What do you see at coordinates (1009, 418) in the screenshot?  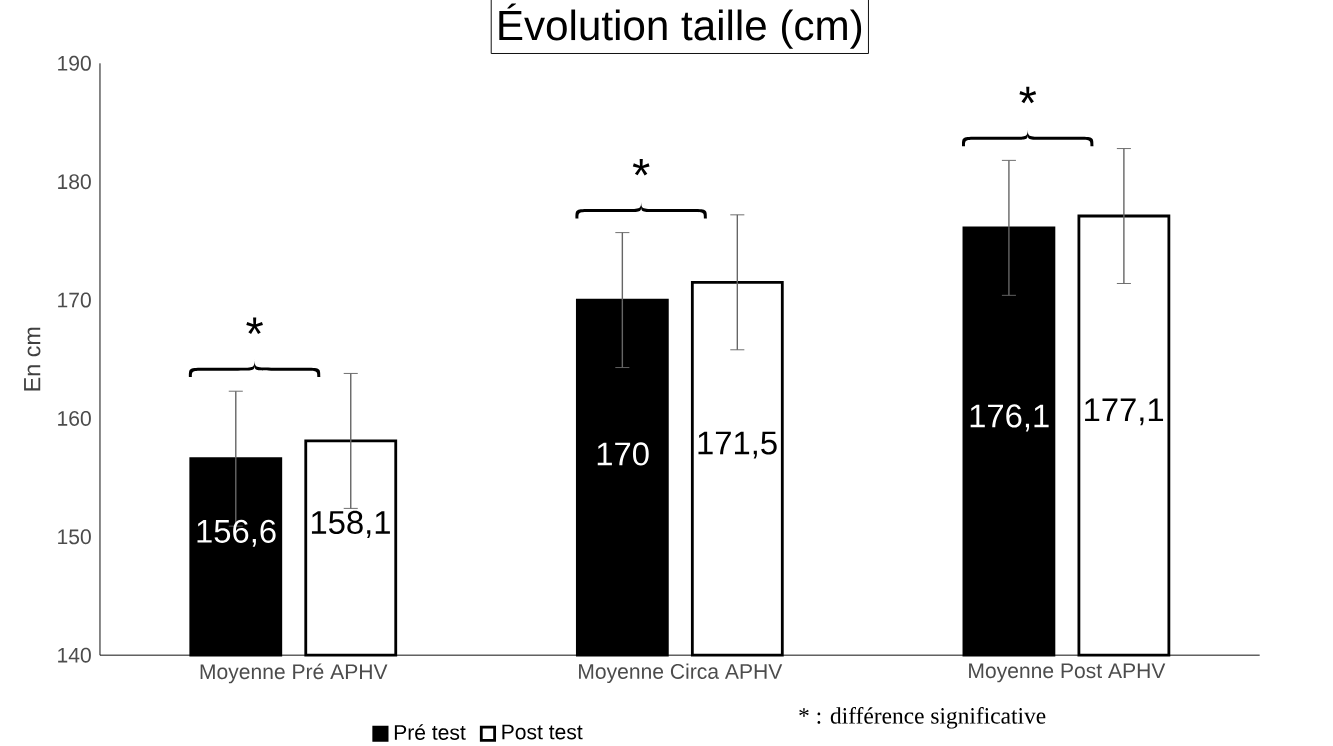 I see `data-label: 176,1` at bounding box center [1009, 418].